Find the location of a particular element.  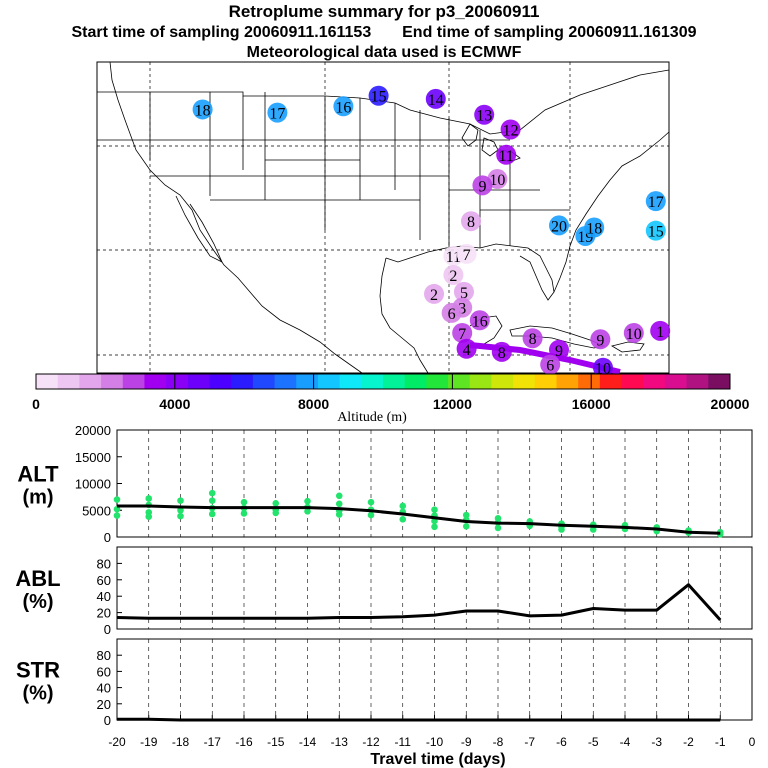

x-tick-label: -18 is located at coordinates (181, 742).